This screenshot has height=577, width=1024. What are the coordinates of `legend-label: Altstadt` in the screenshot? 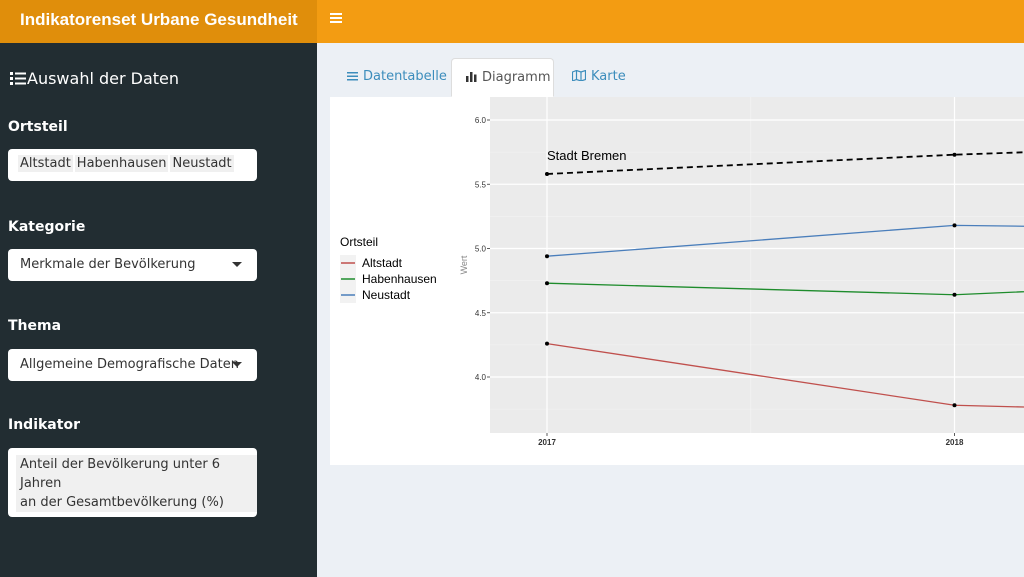 It's located at (382, 263).